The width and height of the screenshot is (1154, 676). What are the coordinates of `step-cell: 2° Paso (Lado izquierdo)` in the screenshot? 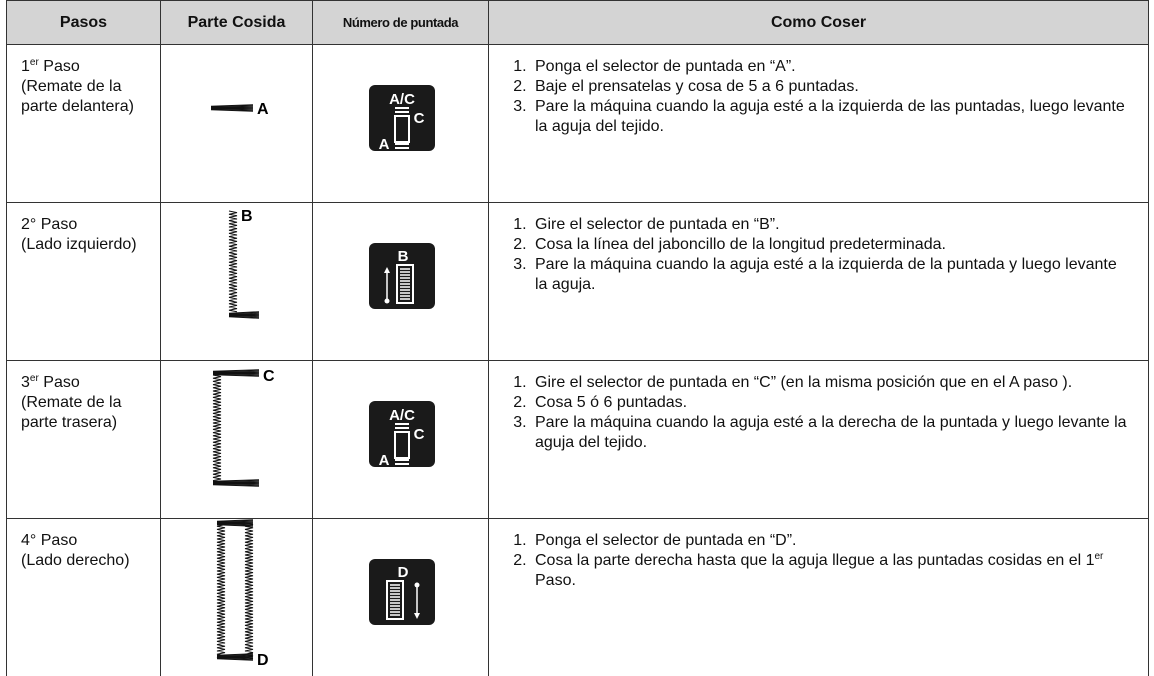 It's located at (84, 282).